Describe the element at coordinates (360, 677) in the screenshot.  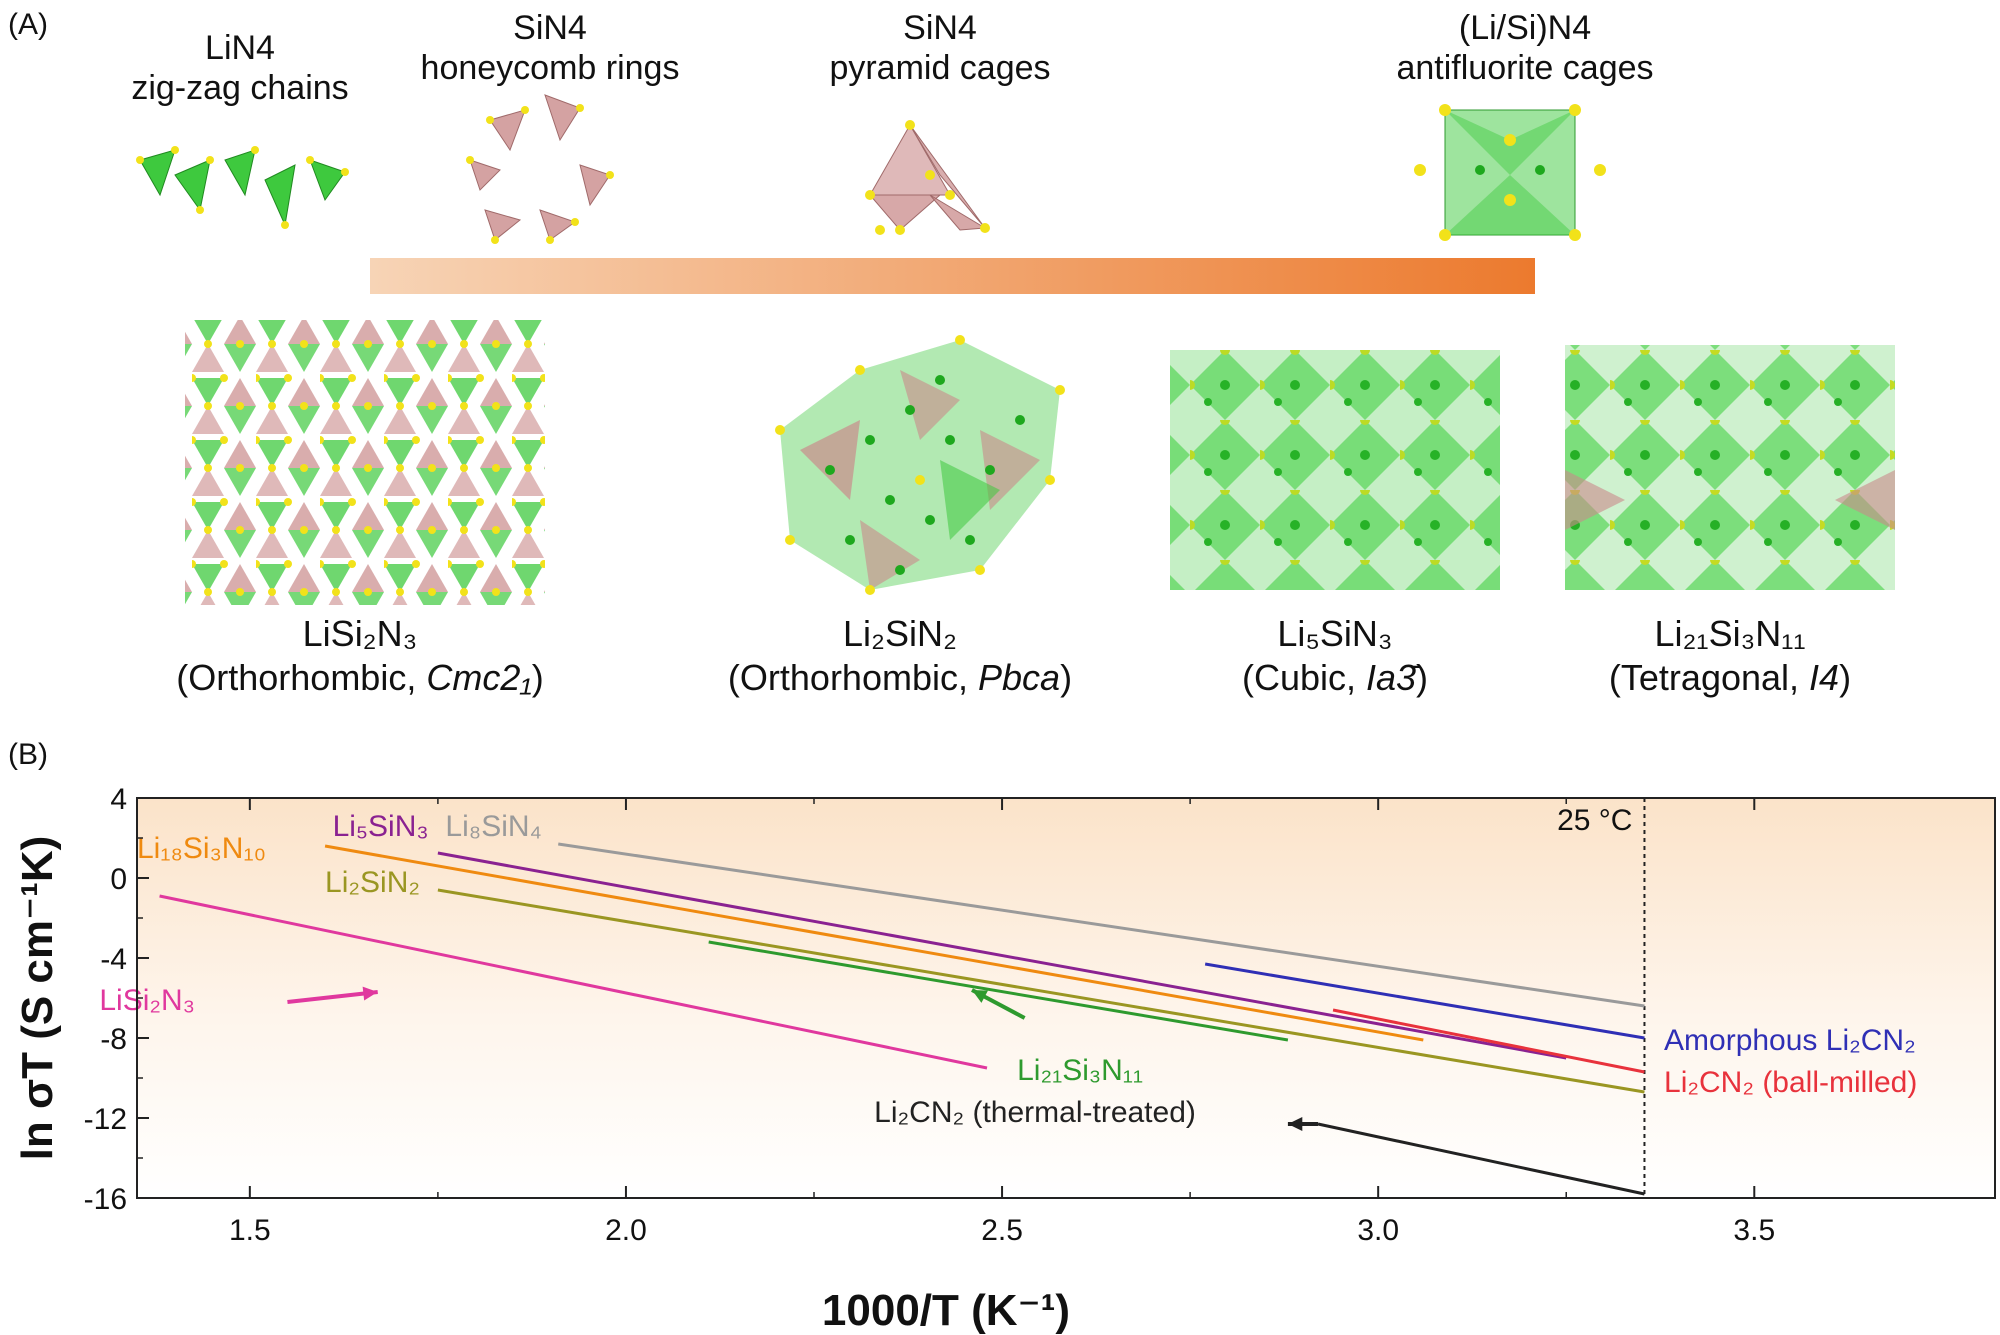
I see `structure-spacegroup: (Orthorhombic, Cmc2₁)` at that location.